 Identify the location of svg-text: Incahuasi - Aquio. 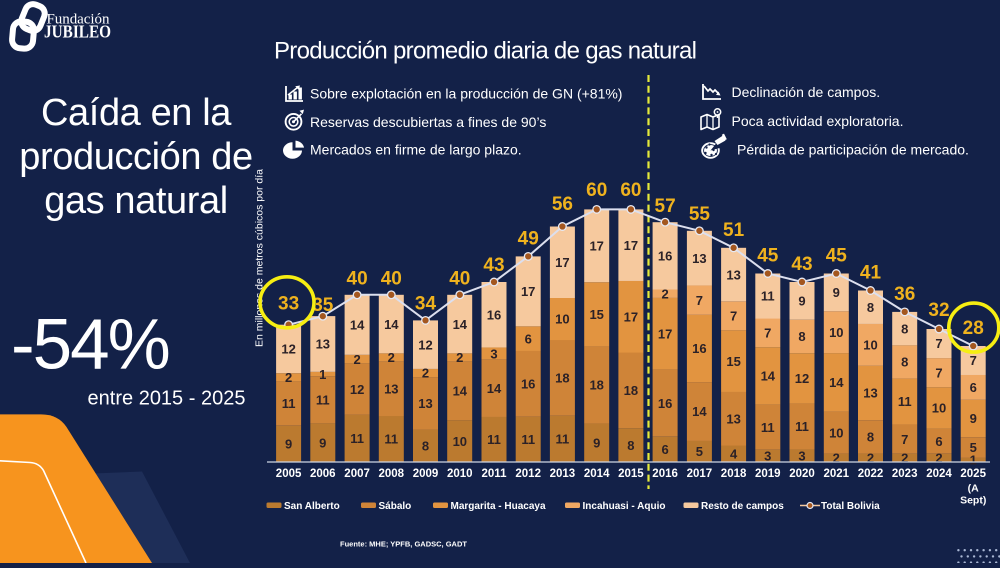
(624, 506).